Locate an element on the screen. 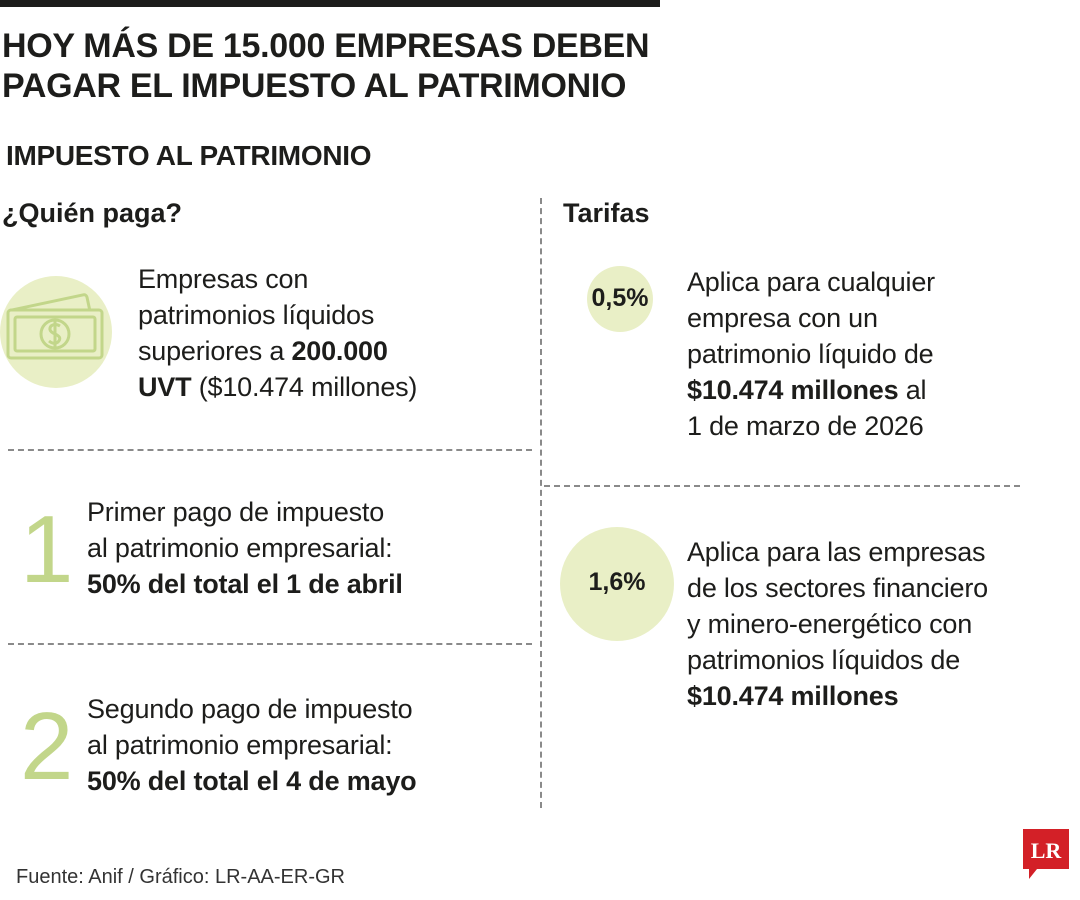 The image size is (1080, 900). who-line-4: UVT ($10.474 millones) is located at coordinates (338, 387).